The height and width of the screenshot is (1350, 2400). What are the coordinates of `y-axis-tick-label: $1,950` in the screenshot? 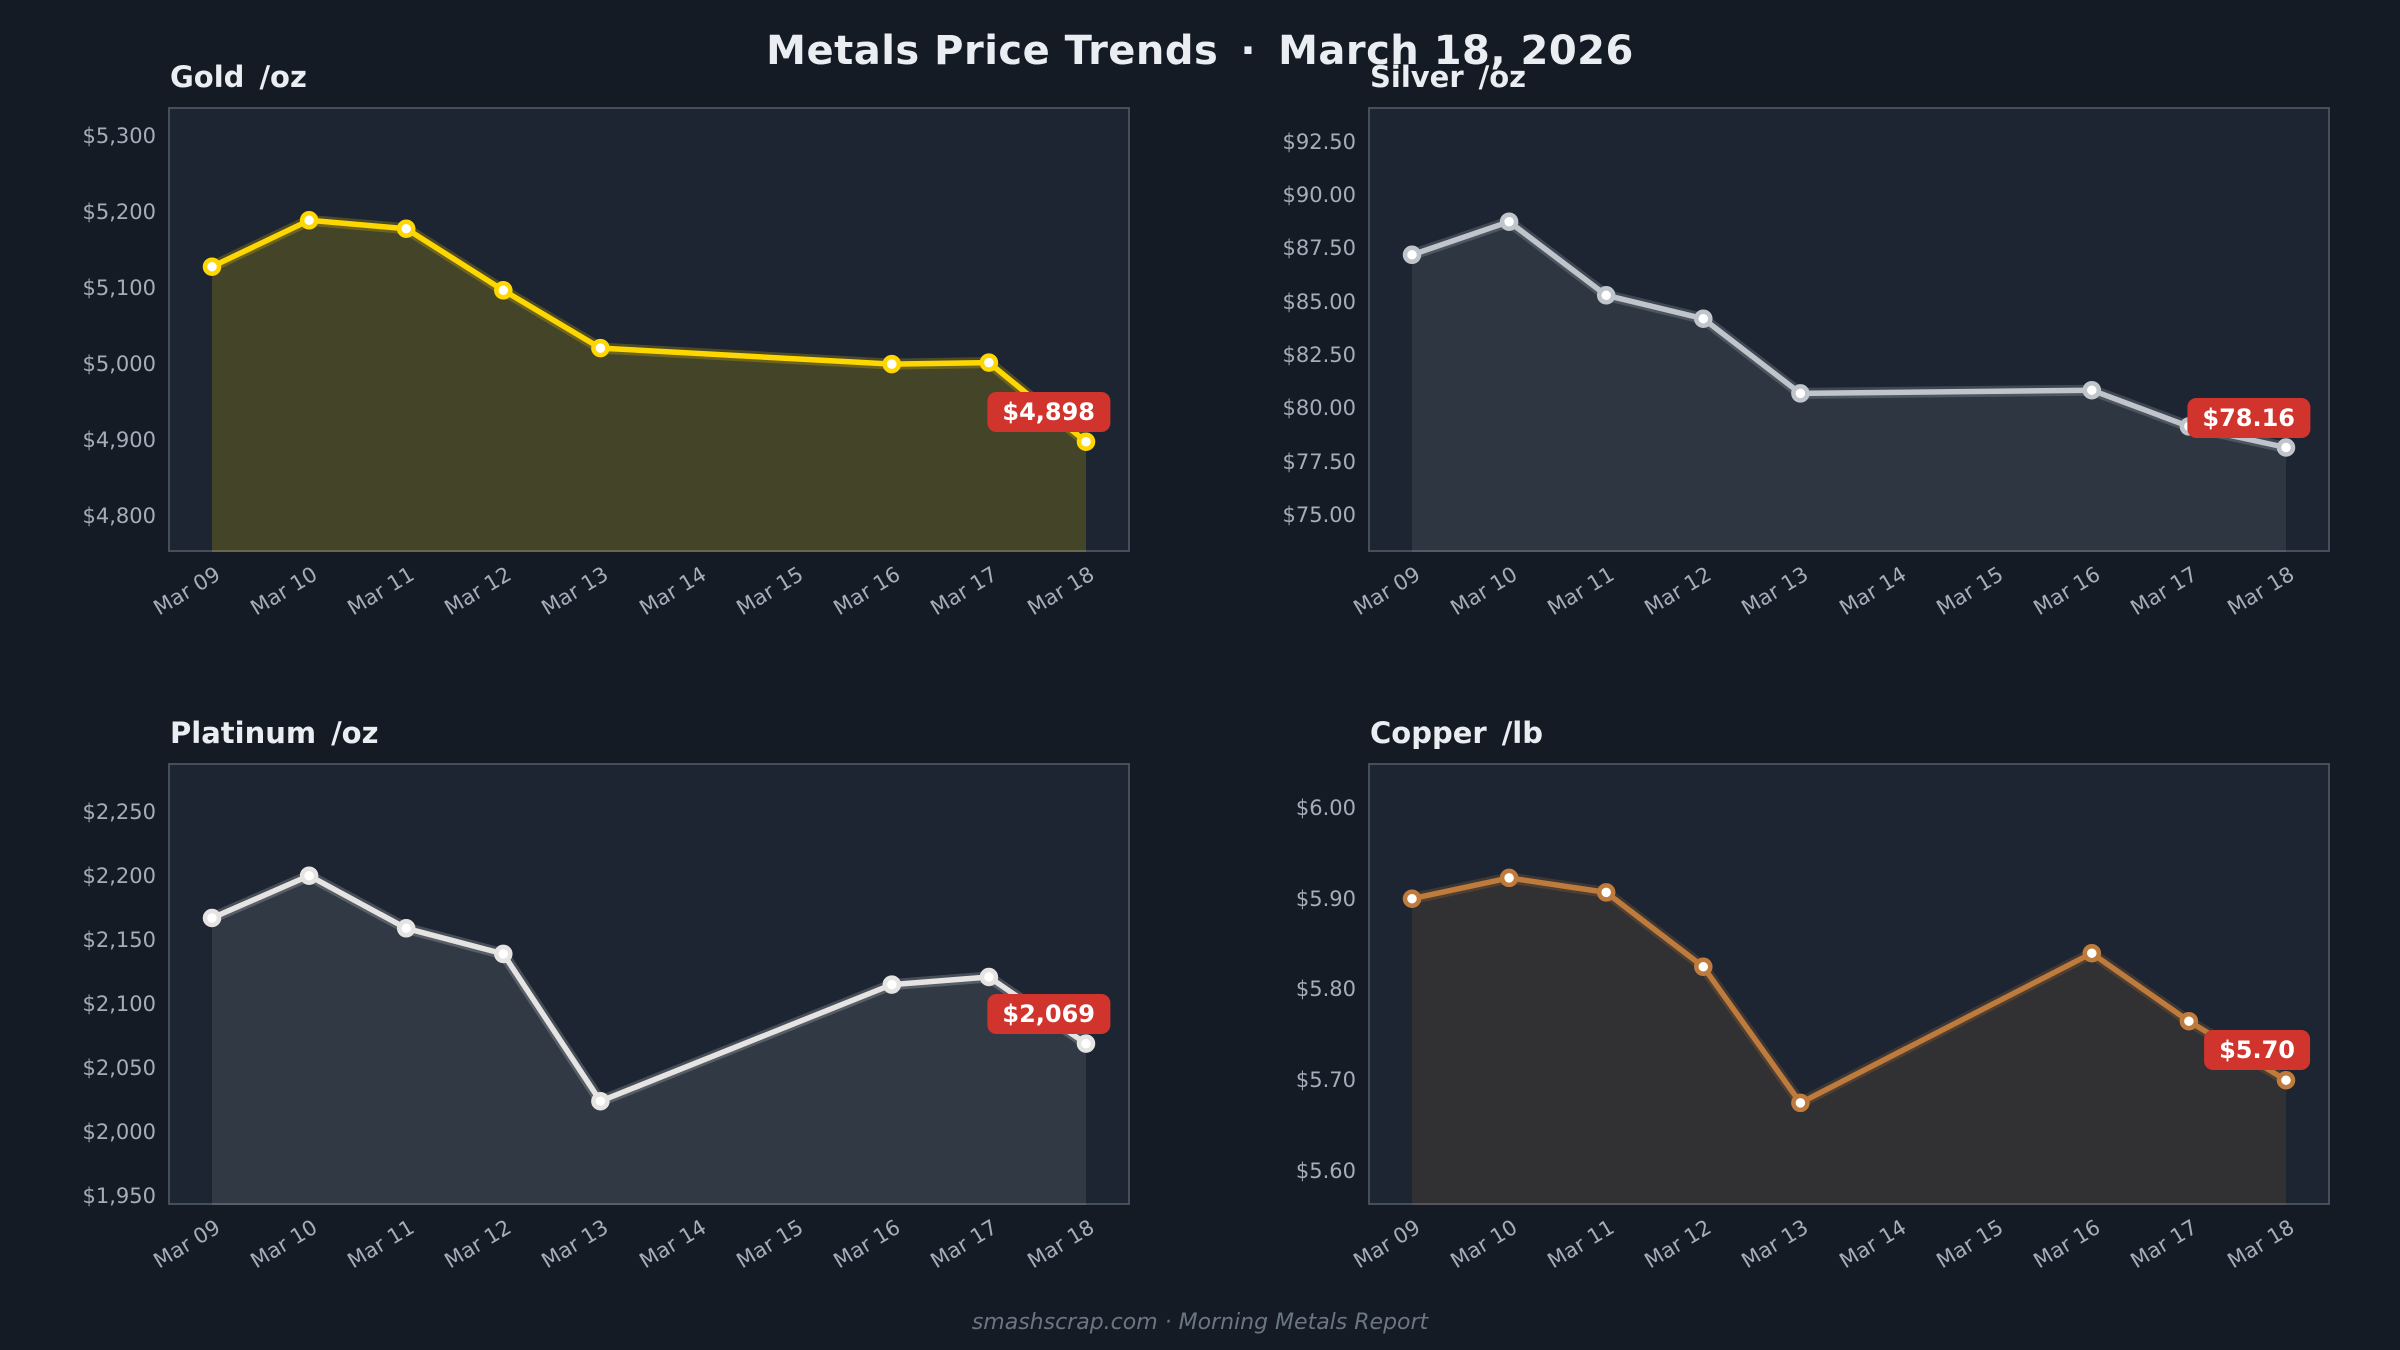 It's located at (119, 1196).